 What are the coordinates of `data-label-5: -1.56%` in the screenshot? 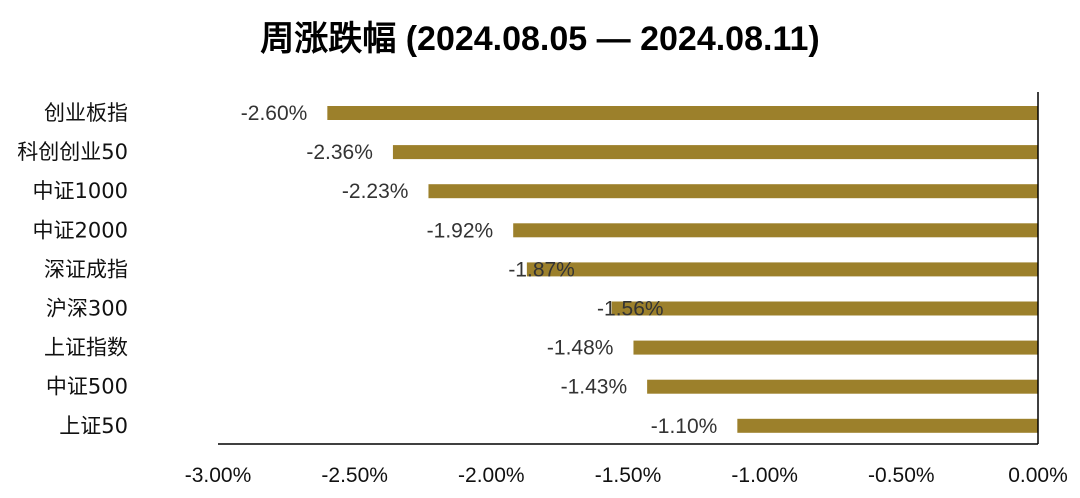 It's located at (630, 309).